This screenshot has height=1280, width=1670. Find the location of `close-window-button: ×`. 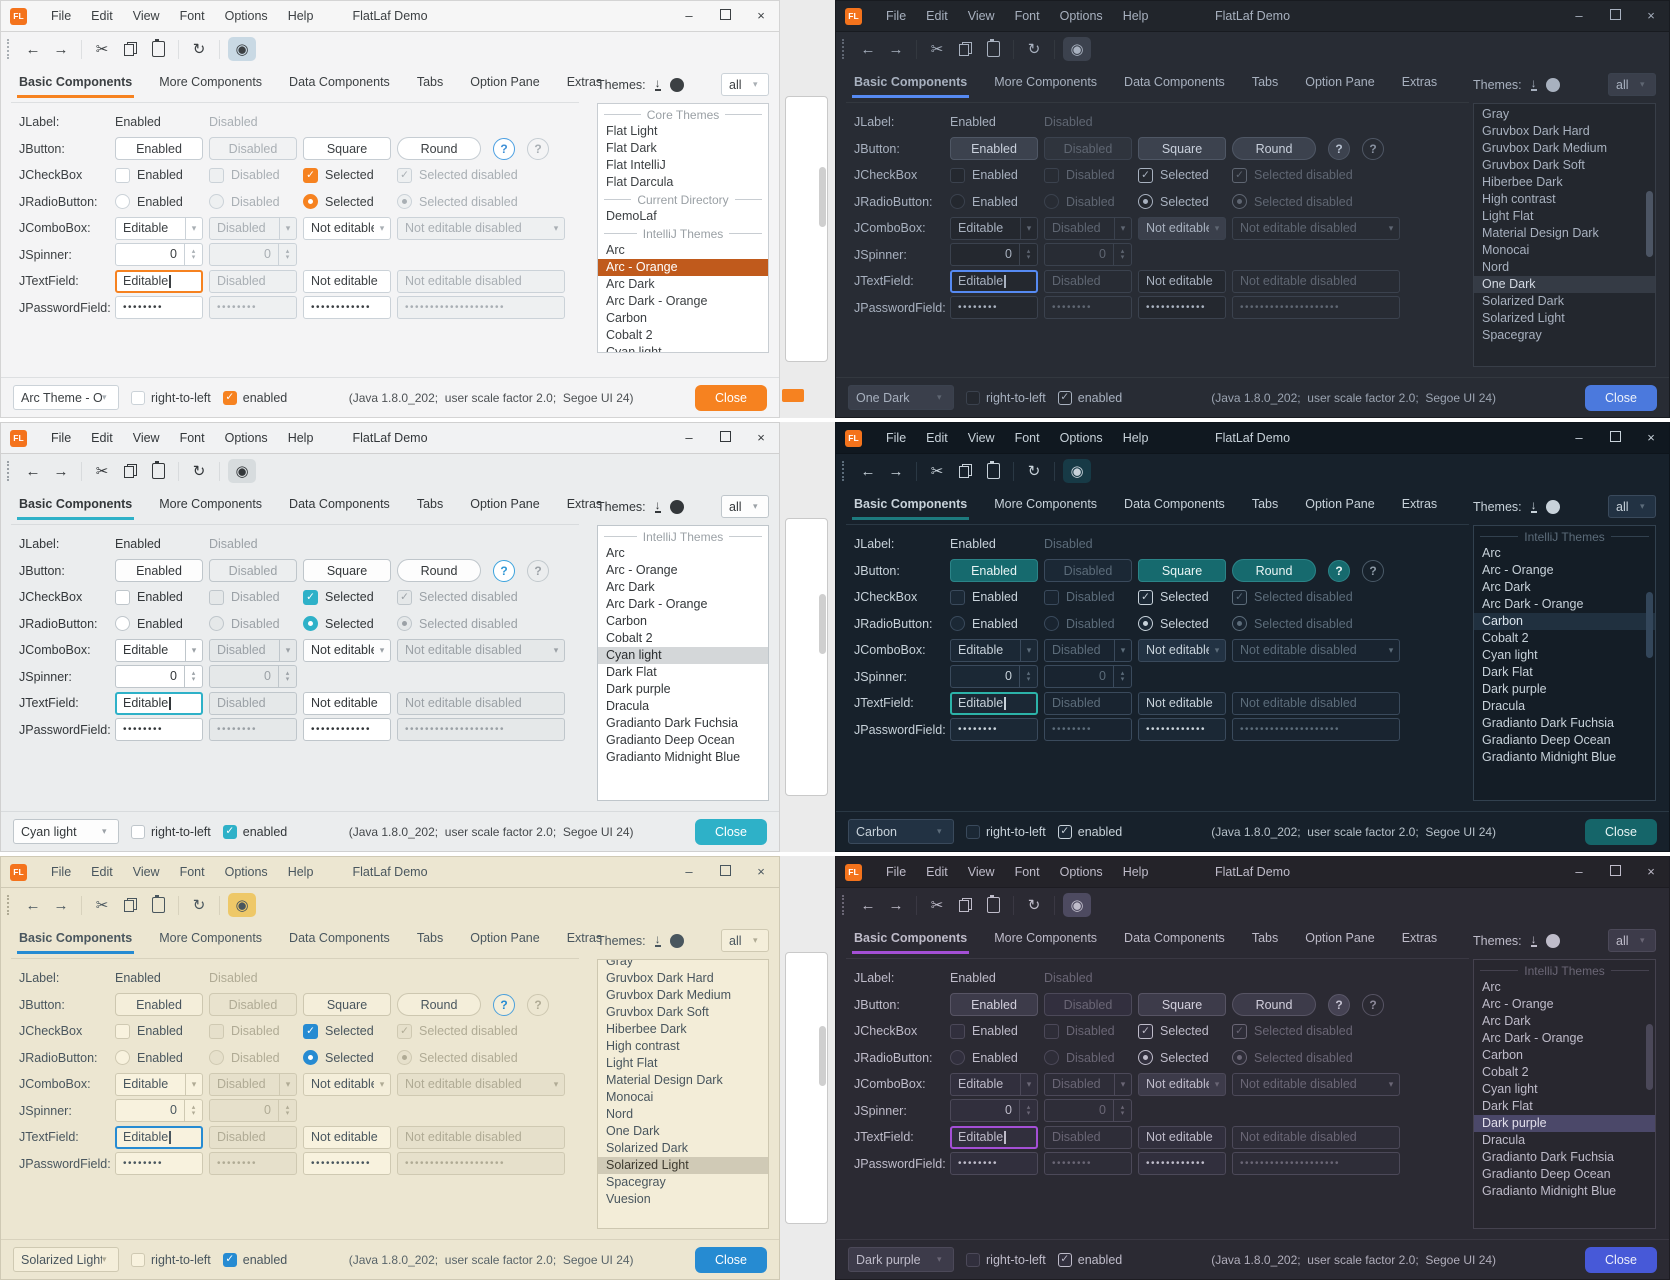

close-window-button: × is located at coordinates (761, 437).